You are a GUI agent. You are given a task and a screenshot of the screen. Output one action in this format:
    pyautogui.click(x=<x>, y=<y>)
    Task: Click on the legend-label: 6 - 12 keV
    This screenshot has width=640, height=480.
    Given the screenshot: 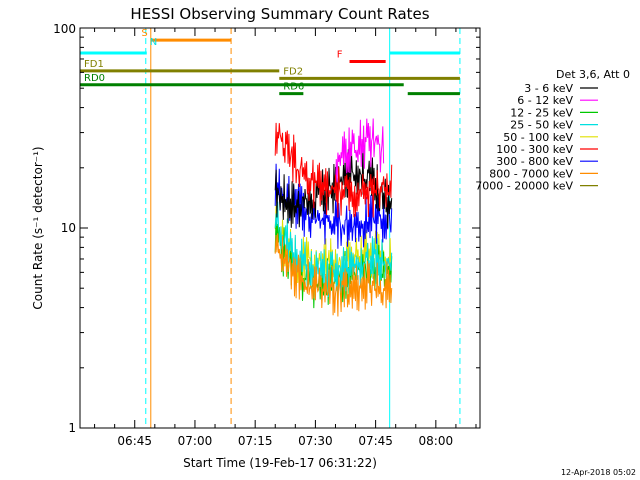 What is the action you would take?
    pyautogui.click(x=545, y=100)
    